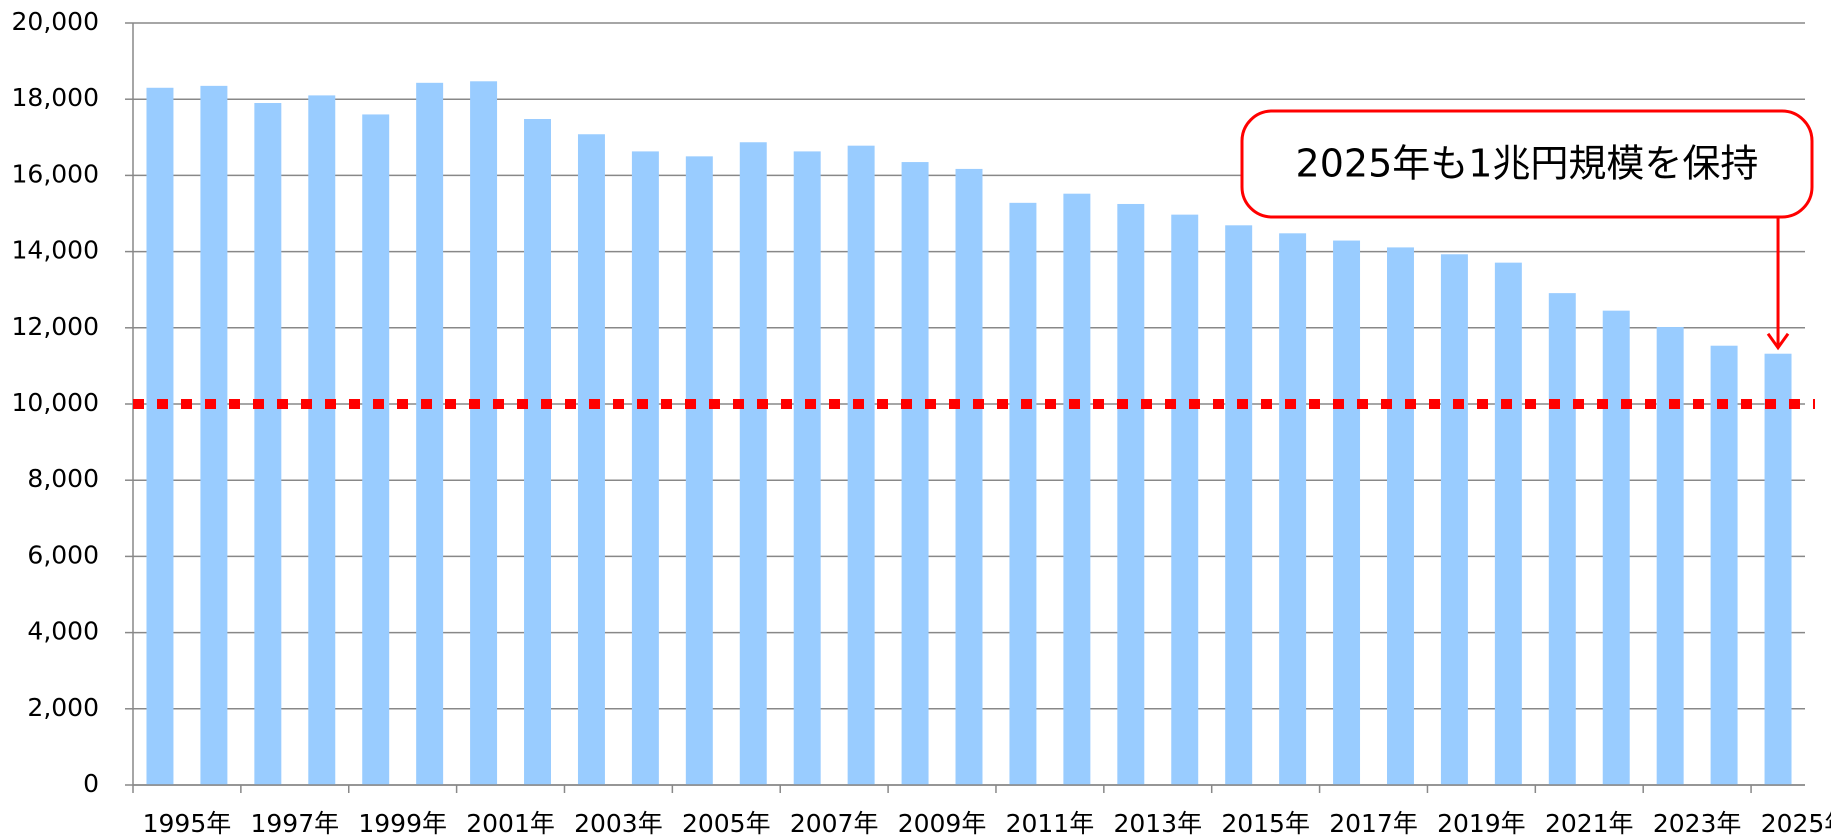  What do you see at coordinates (942, 823) in the screenshot?
I see `x-tick-label: 2009年` at bounding box center [942, 823].